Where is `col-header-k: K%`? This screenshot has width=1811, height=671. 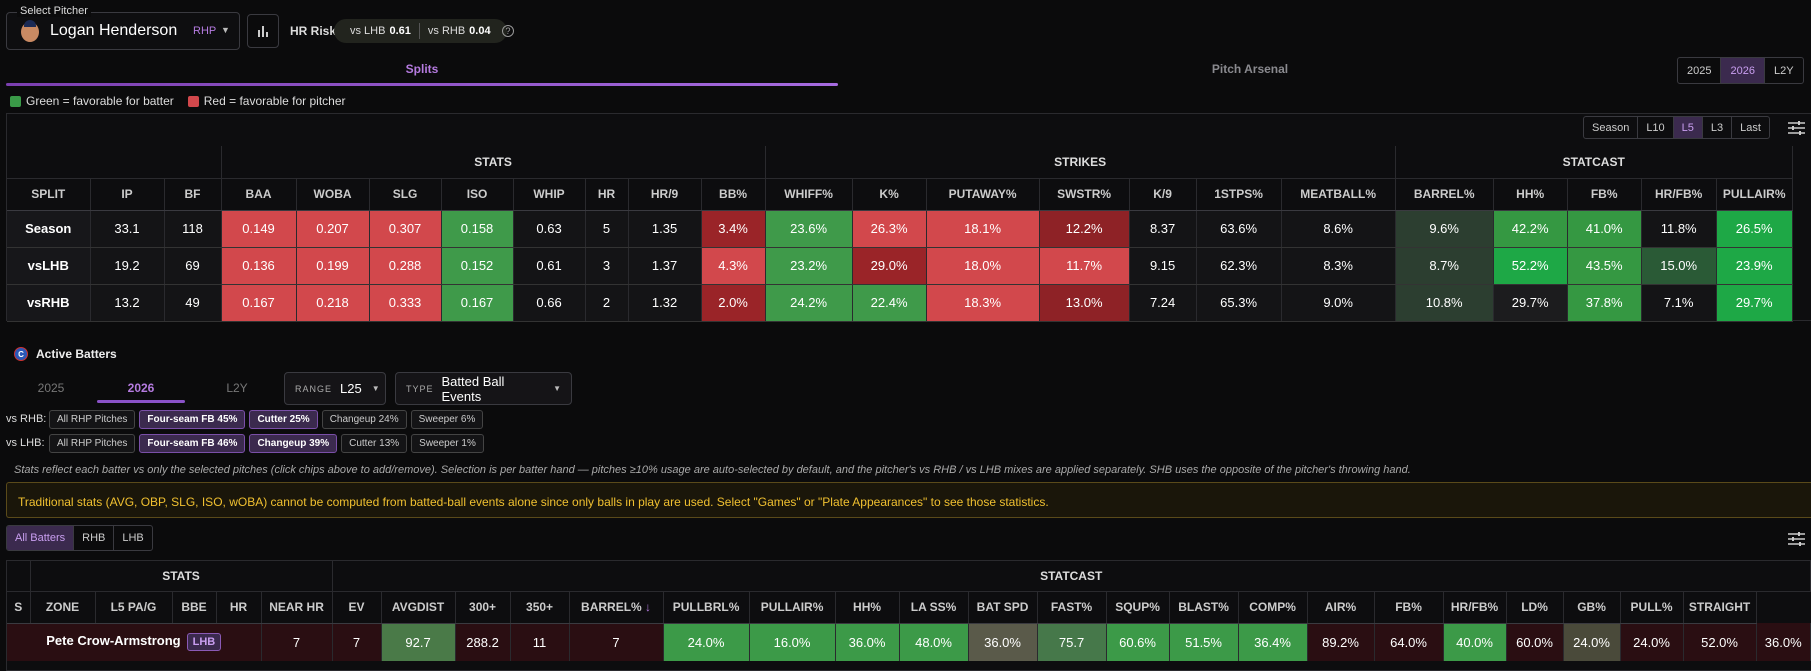
col-header-k: K% is located at coordinates (889, 194).